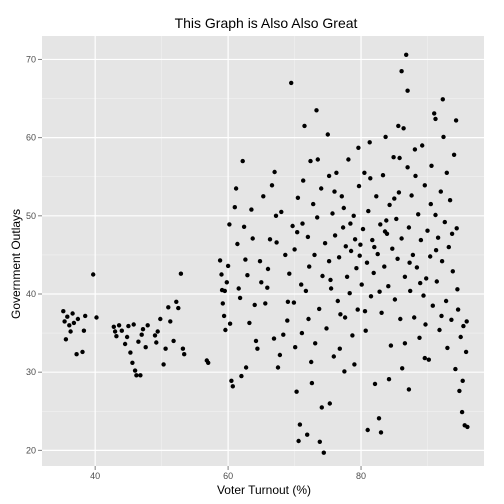 This screenshot has width=504, height=504. What do you see at coordinates (31, 216) in the screenshot?
I see `y-tick-label: 50` at bounding box center [31, 216].